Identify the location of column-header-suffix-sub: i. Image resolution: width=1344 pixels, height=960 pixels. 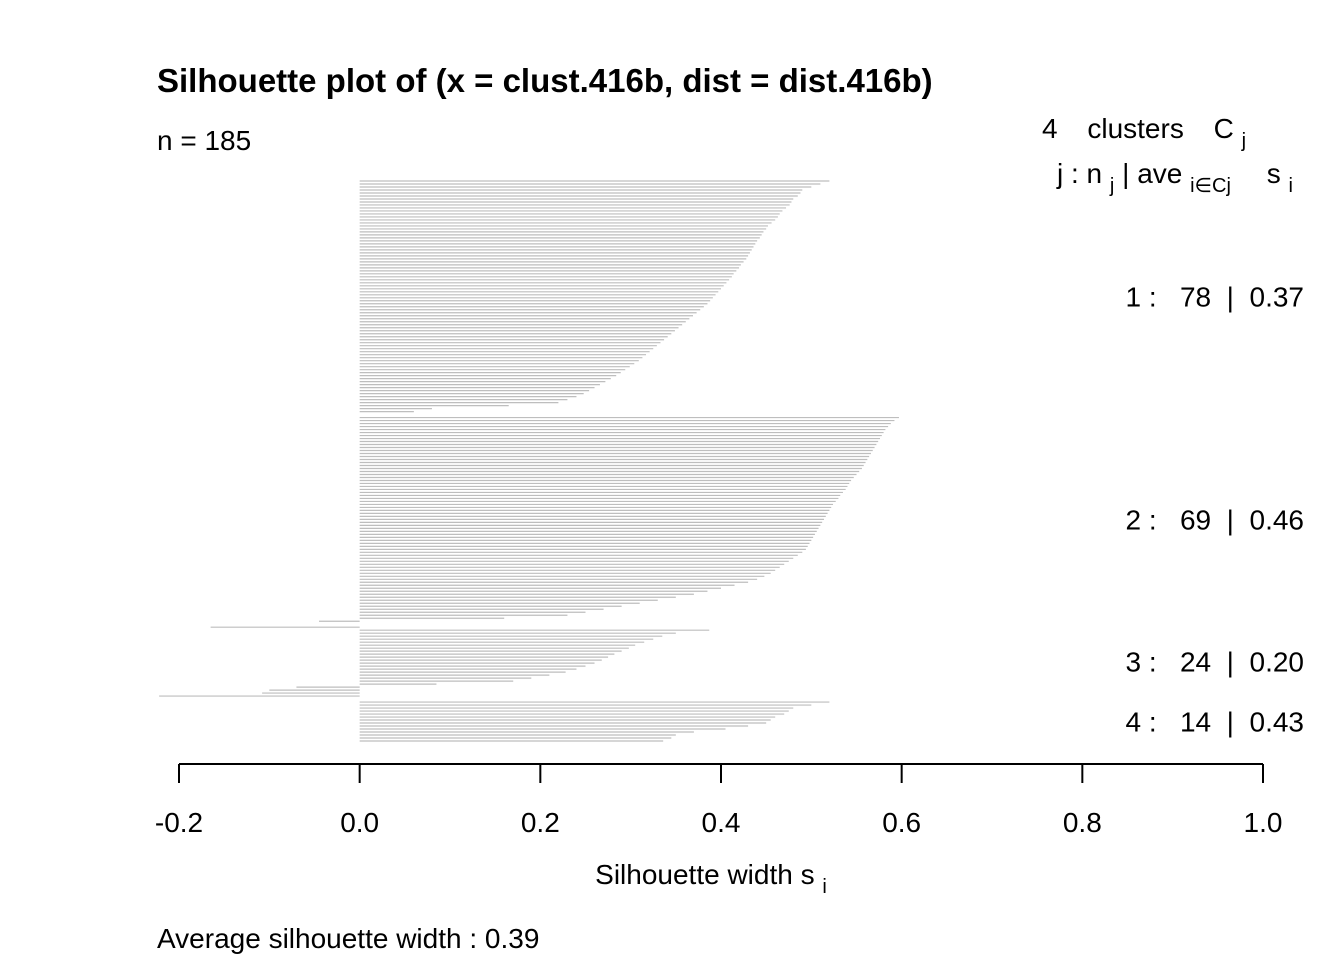
(1290, 186).